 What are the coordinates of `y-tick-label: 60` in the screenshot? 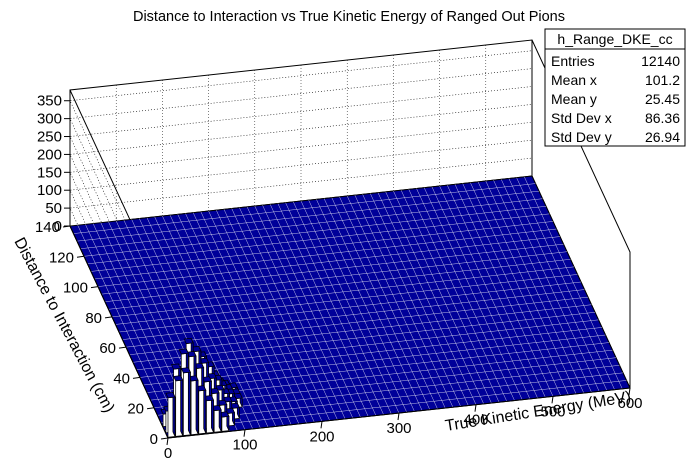 It's located at (107, 348).